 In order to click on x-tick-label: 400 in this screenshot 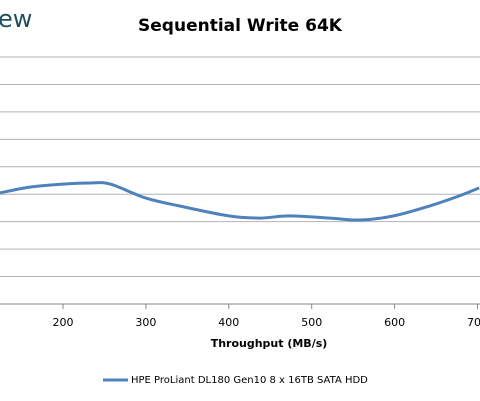, I will do `click(228, 322)`.